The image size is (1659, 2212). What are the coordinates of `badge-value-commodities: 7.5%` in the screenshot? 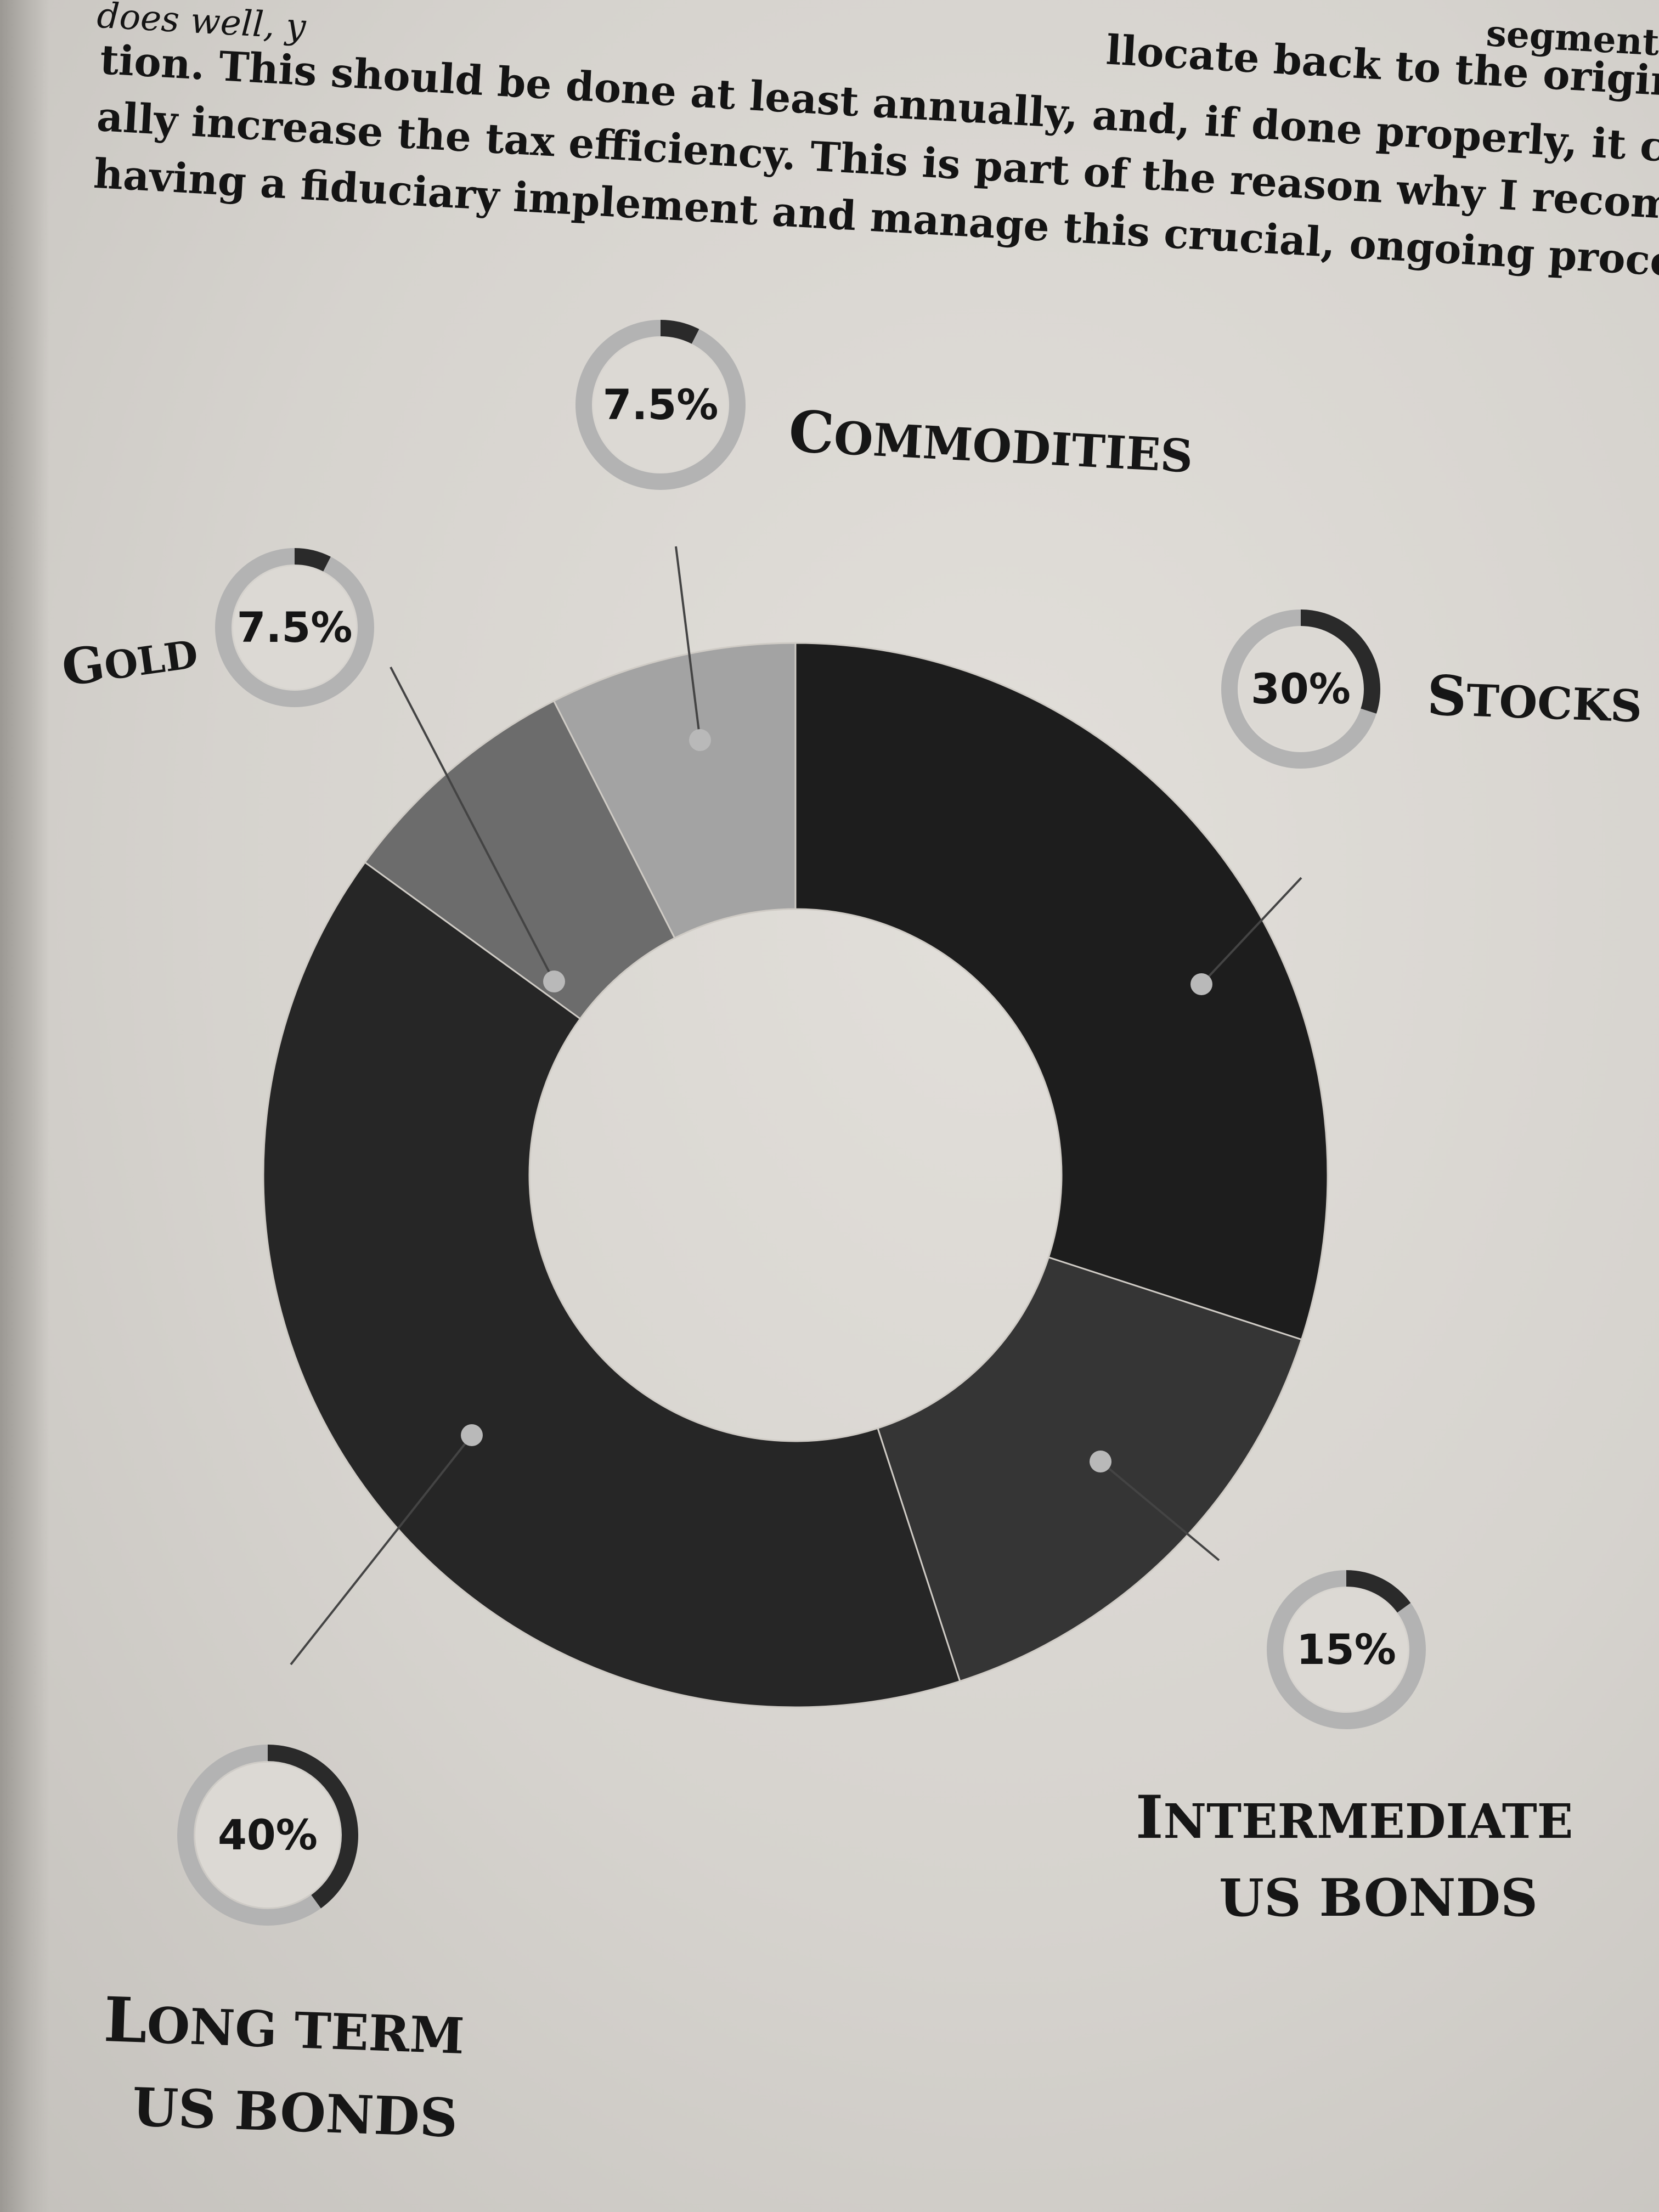 It's located at (661, 405).